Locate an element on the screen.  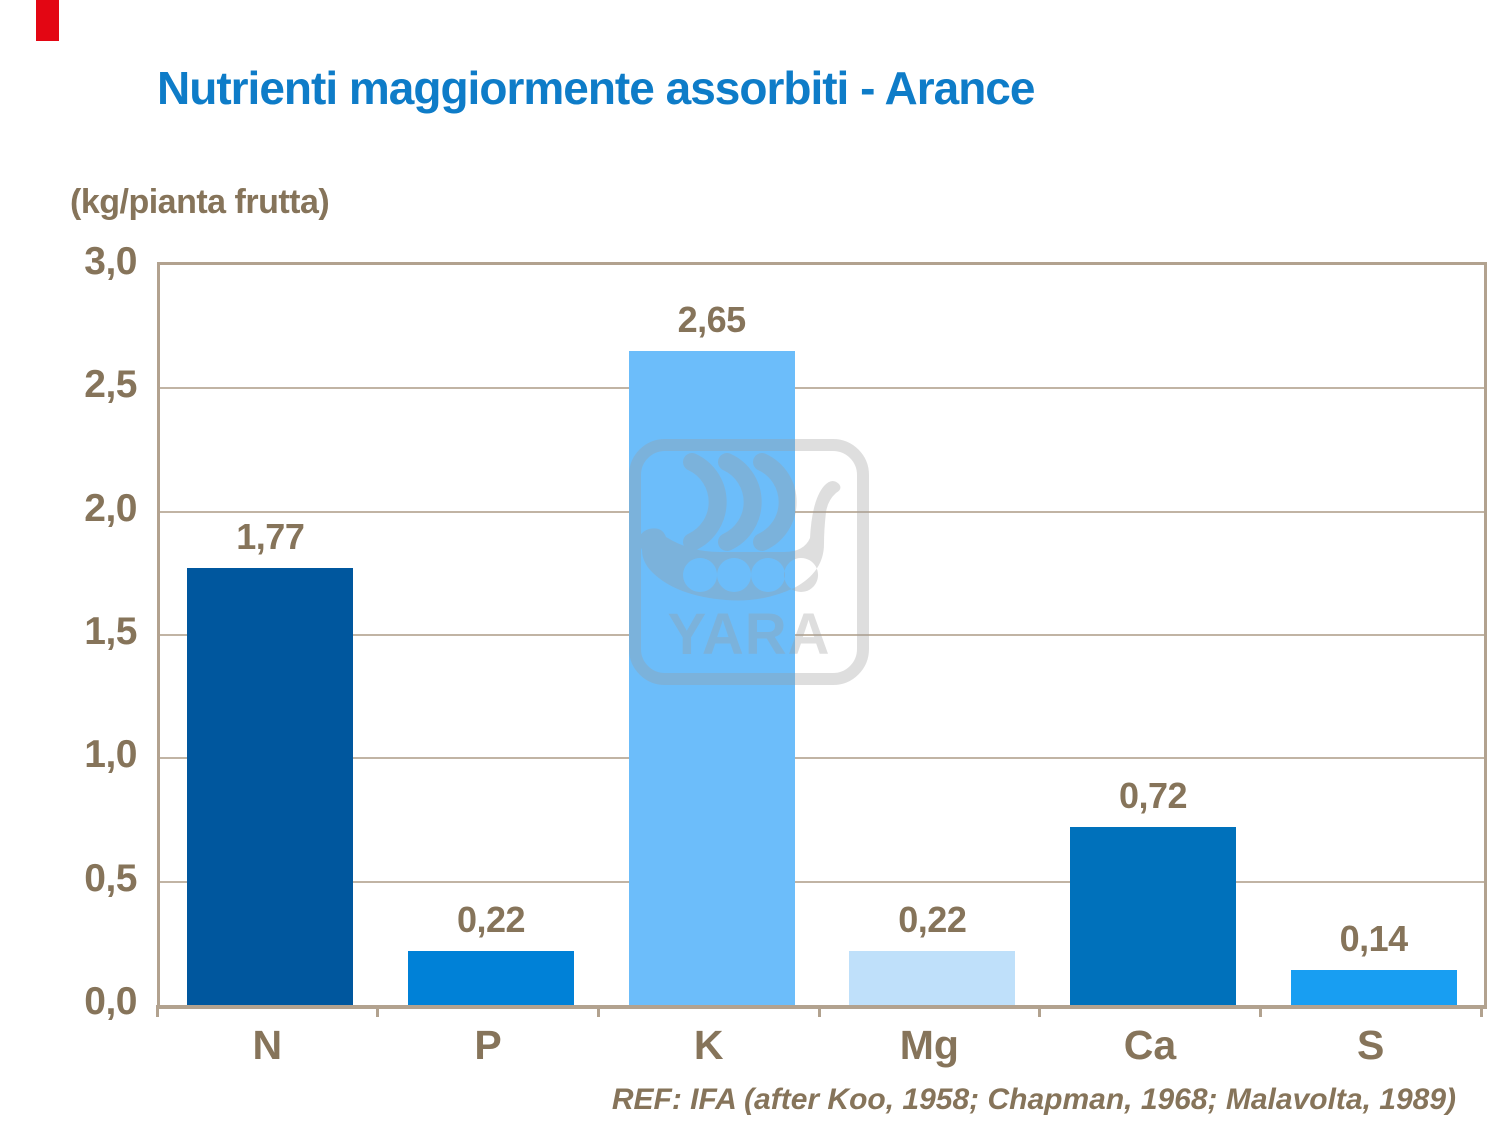
value-label-K: 2,65 is located at coordinates (712, 320).